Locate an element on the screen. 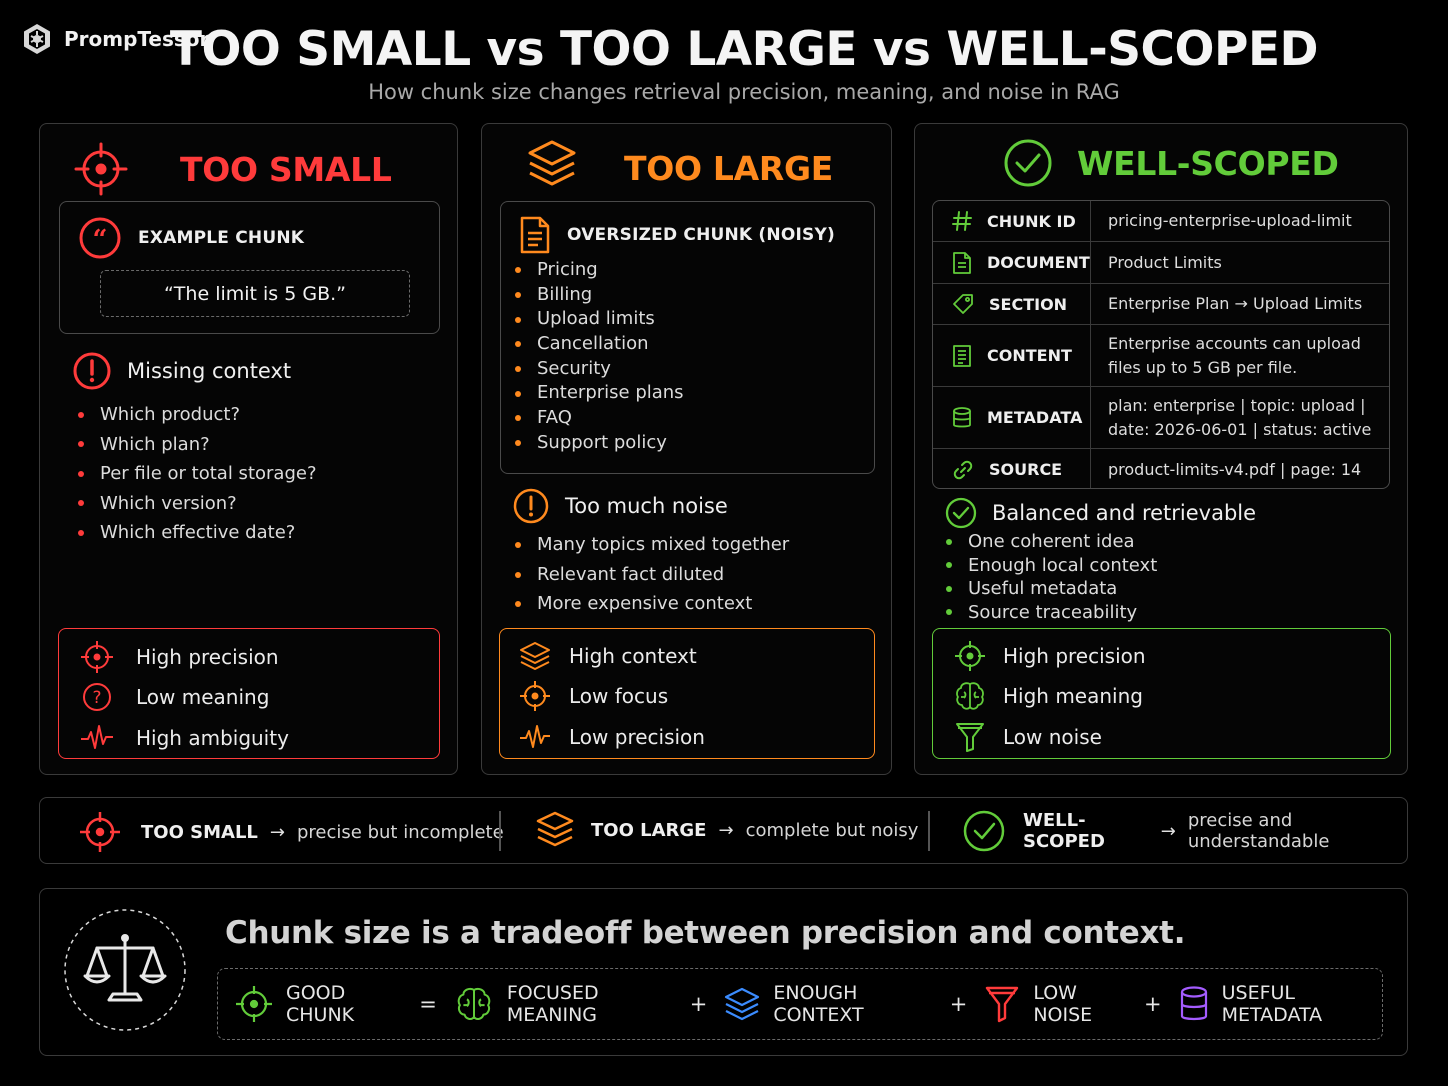 This screenshot has width=1448, height=1086. list-item: Relevant fact diluted is located at coordinates (643, 575).